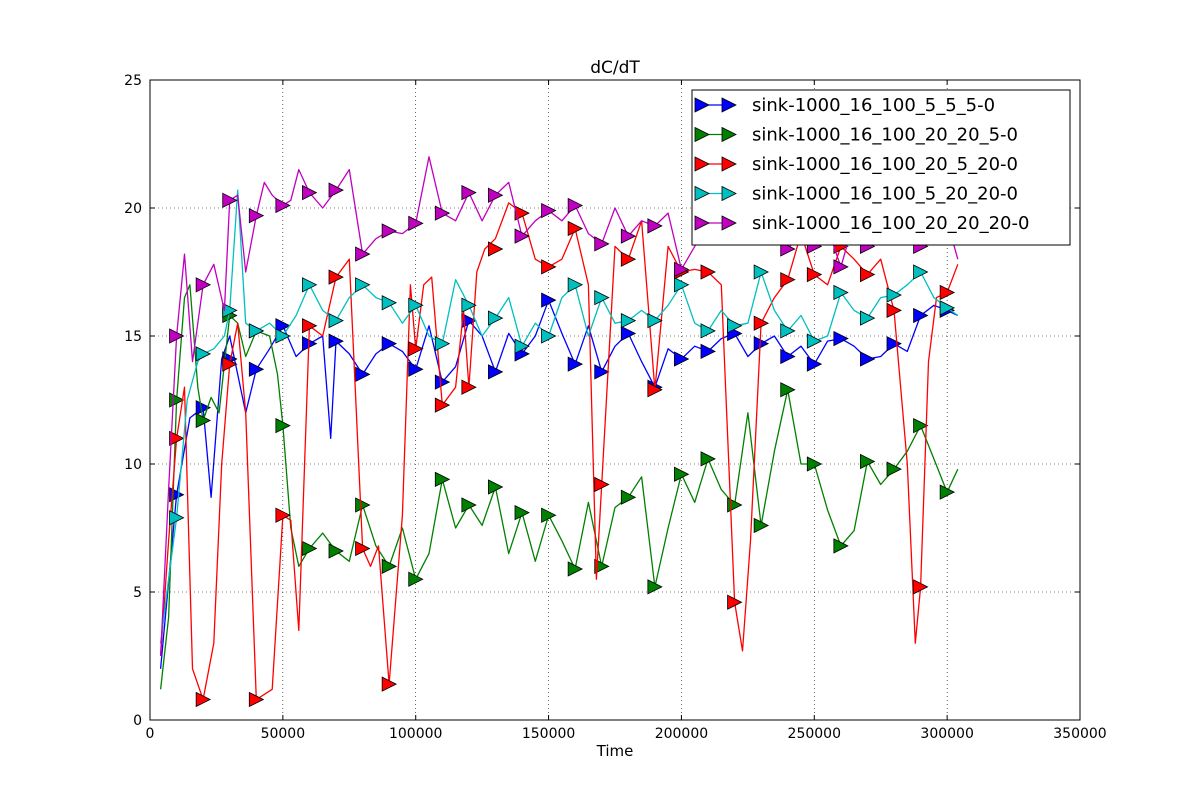 Image resolution: width=1200 pixels, height=800 pixels. I want to click on legend-item: sink-1000_16_100_20_20_5-0, so click(856, 135).